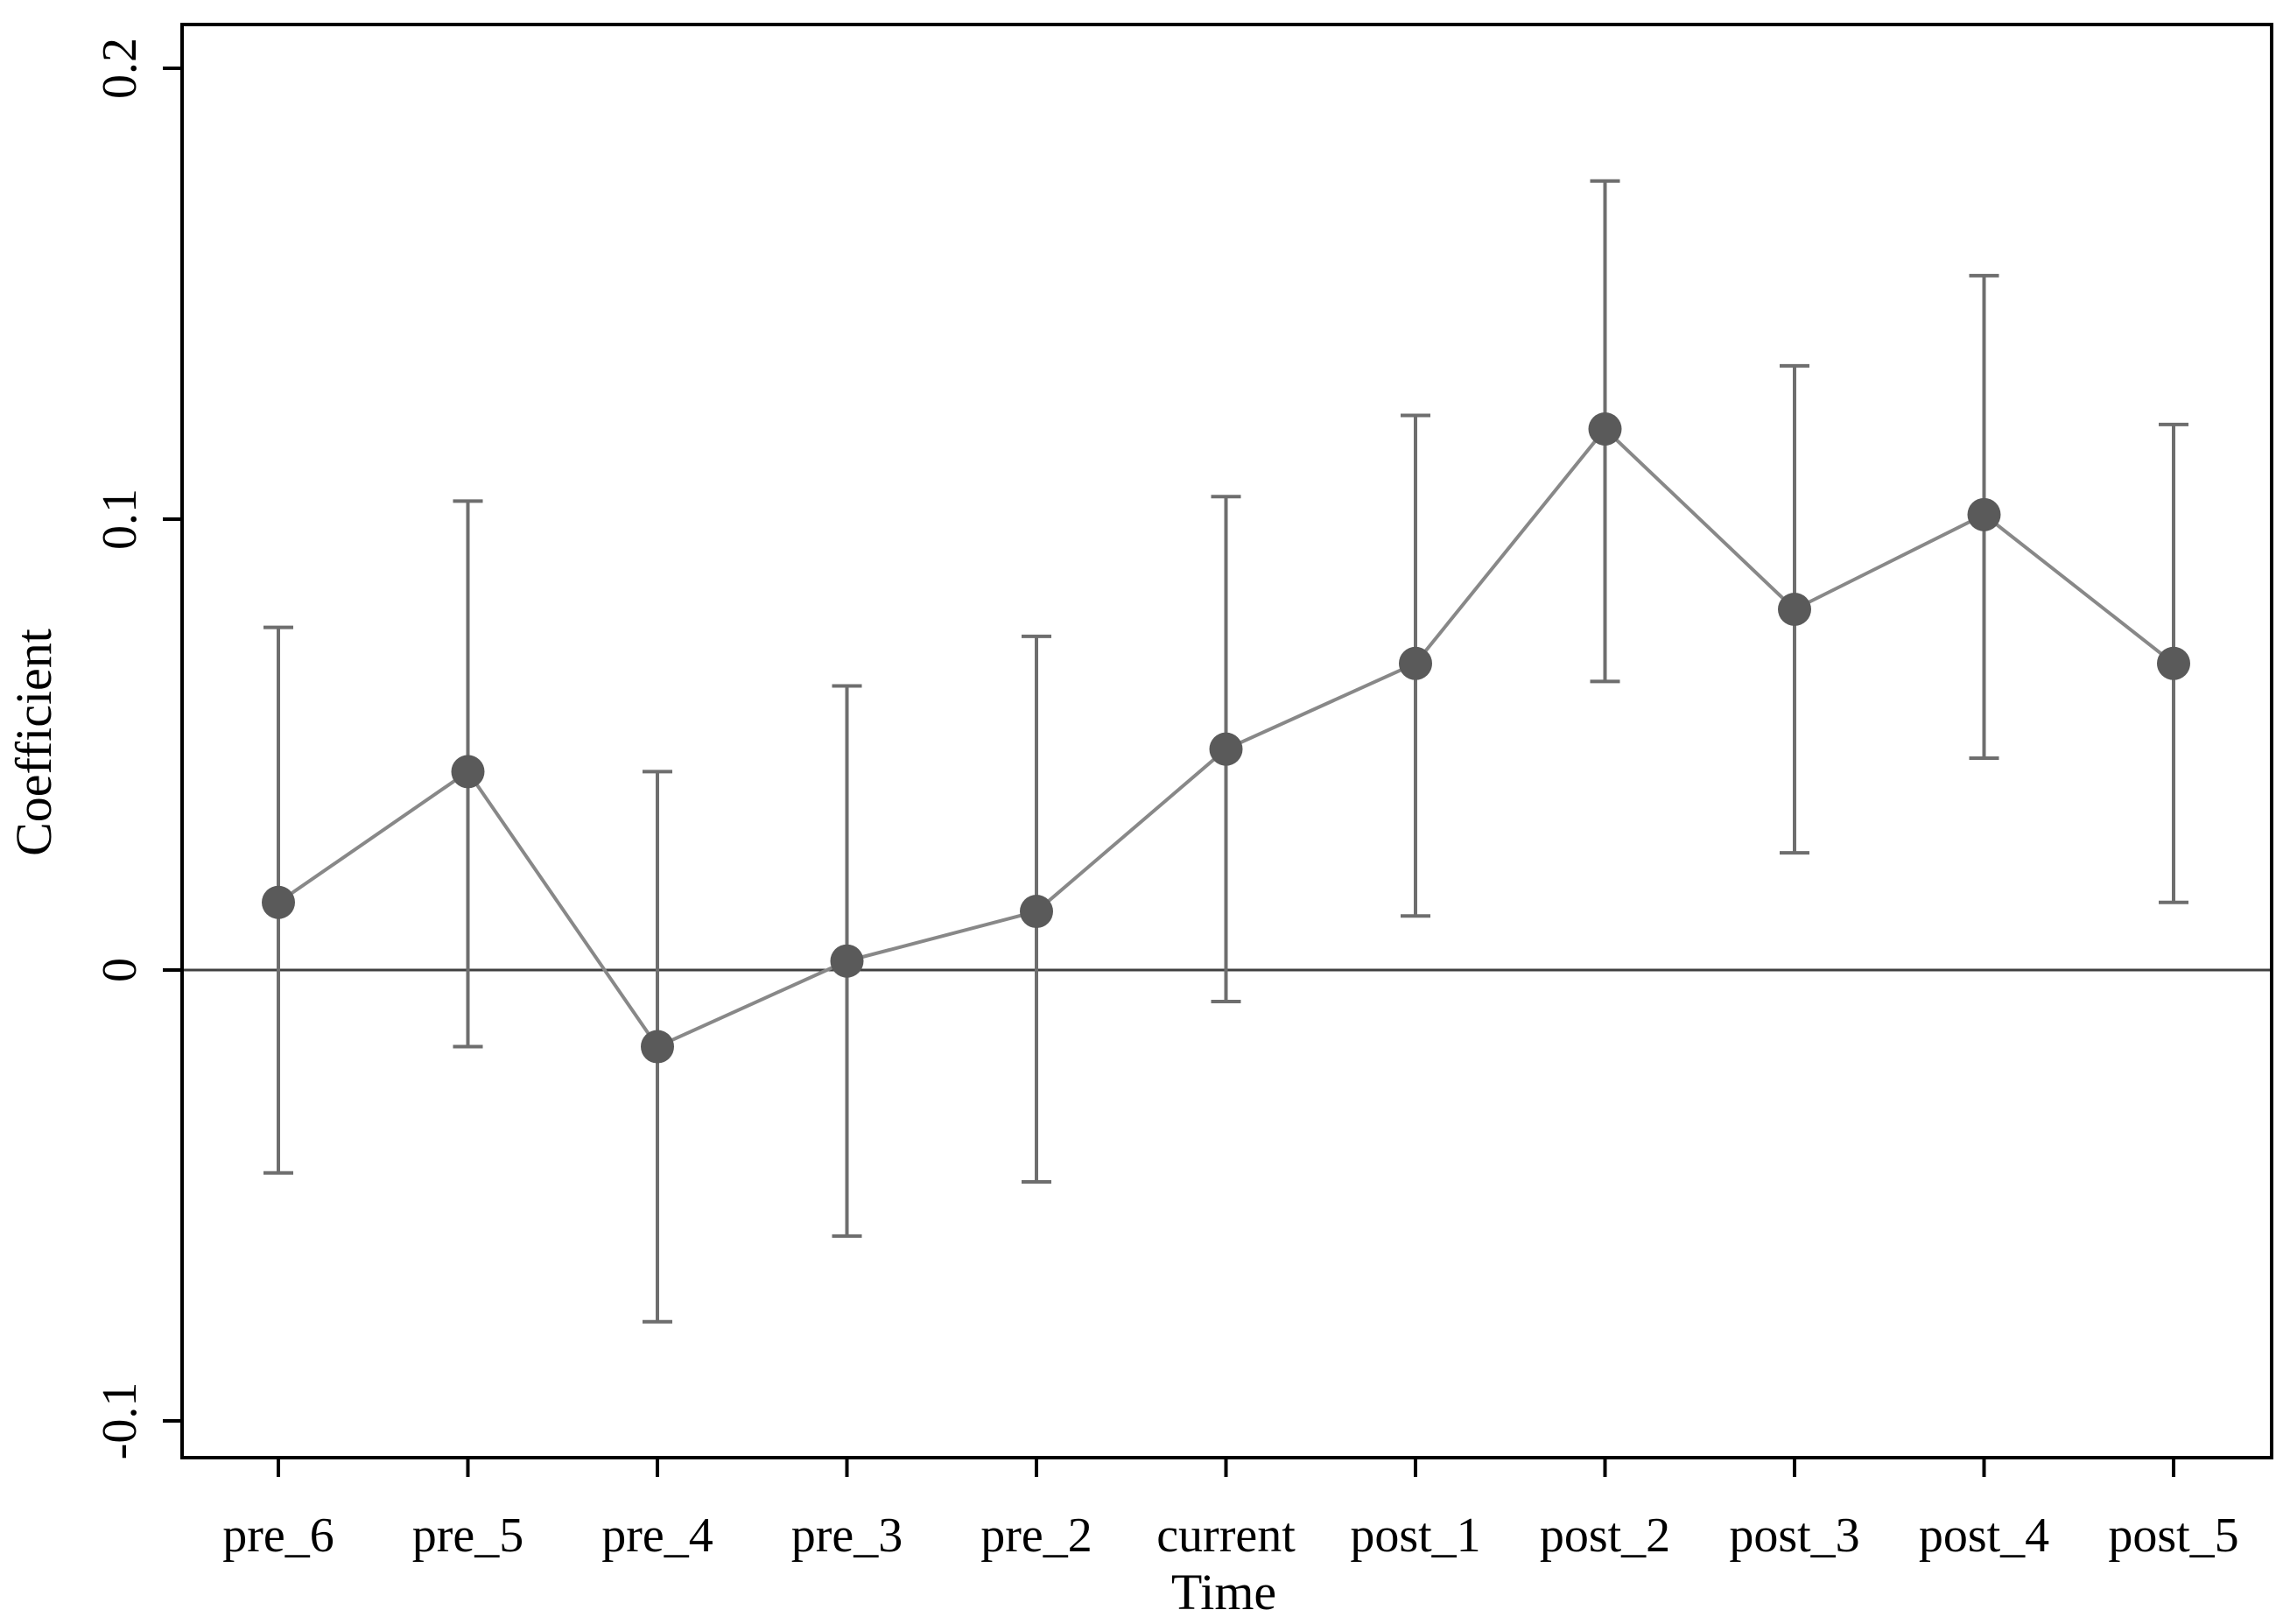 The image size is (2276, 1624). What do you see at coordinates (1036, 1535) in the screenshot?
I see `x-tick-label: pre_2` at bounding box center [1036, 1535].